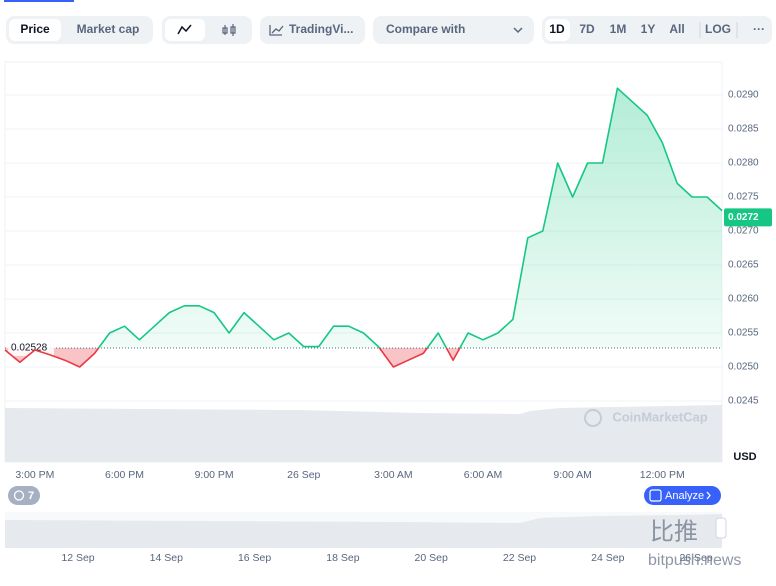 The image size is (776, 586). I want to click on tab-selected, so click(35, 30).